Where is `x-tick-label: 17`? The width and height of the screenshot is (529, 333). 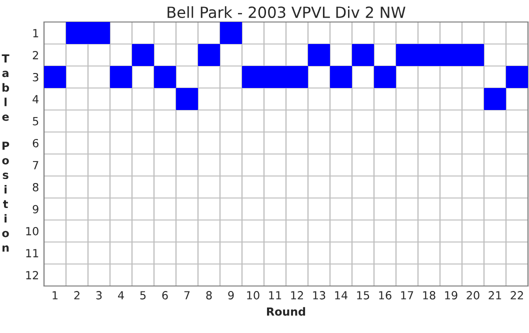 x-tick-label: 17 is located at coordinates (407, 295).